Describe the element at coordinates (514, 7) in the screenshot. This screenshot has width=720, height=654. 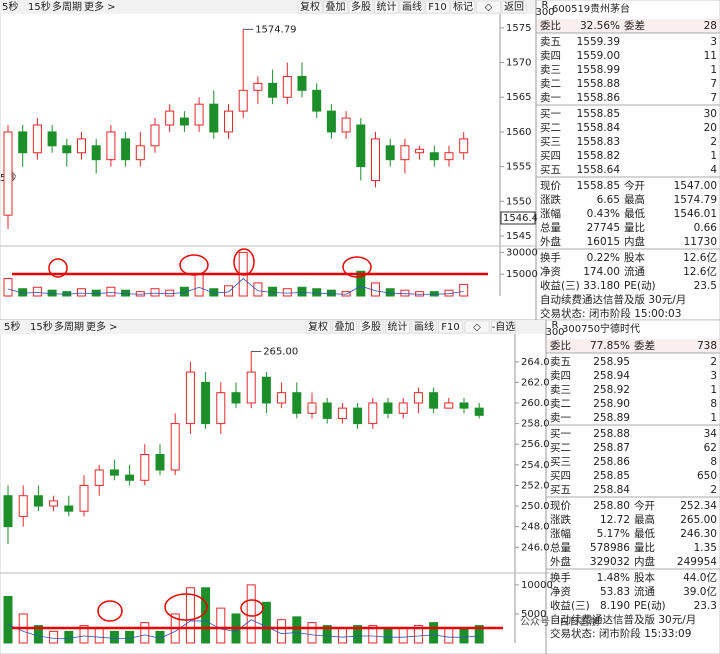
I see `toolbar-button: 返回` at that location.